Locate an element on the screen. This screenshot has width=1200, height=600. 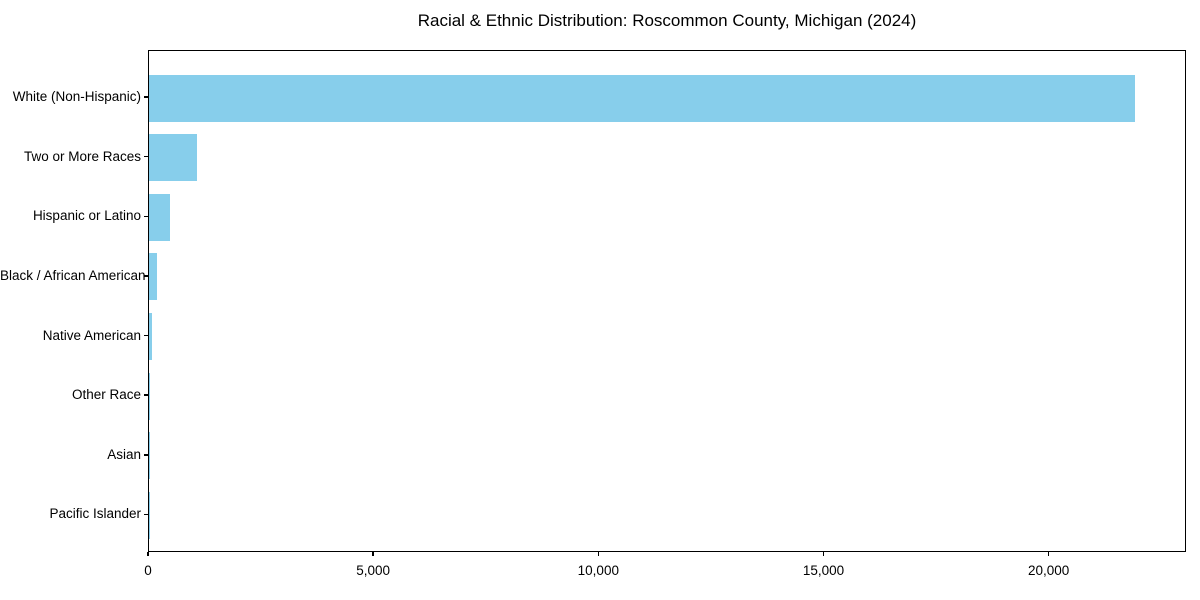
x-axis-tick-label: 15,000 is located at coordinates (823, 570).